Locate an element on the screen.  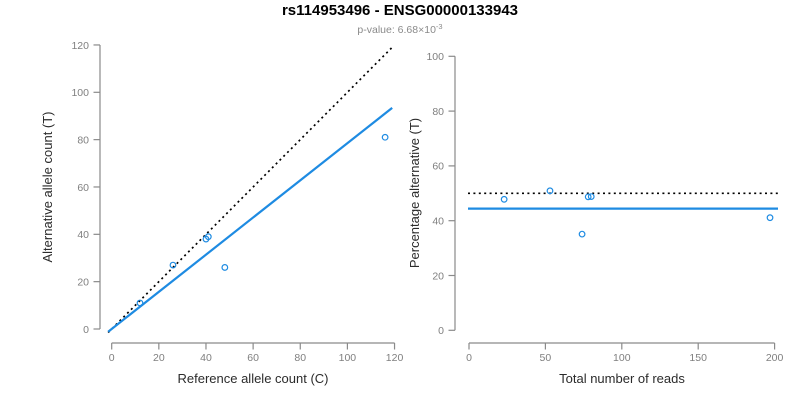
right-y-axis-title: Percentage alternative (T) is located at coordinates (414, 193).